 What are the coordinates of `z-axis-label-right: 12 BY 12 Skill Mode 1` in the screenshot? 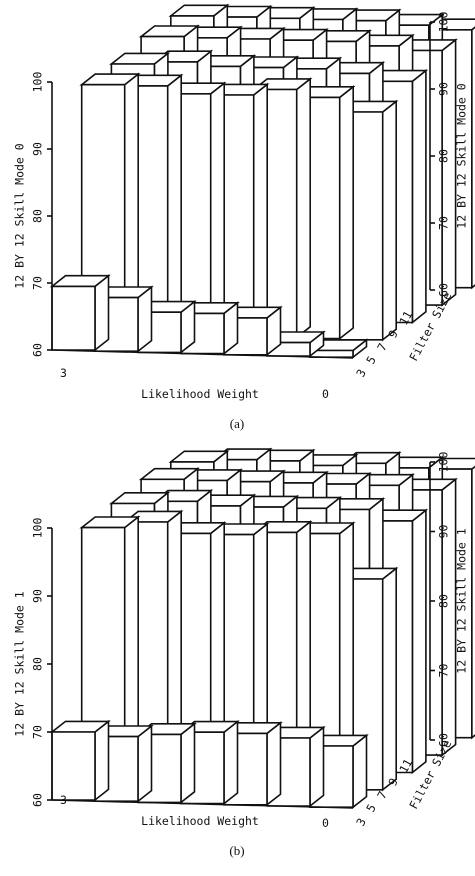 It's located at (462, 600).